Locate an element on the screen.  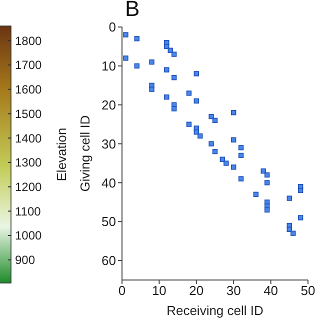
y-tick-label: 30 is located at coordinates (109, 144).